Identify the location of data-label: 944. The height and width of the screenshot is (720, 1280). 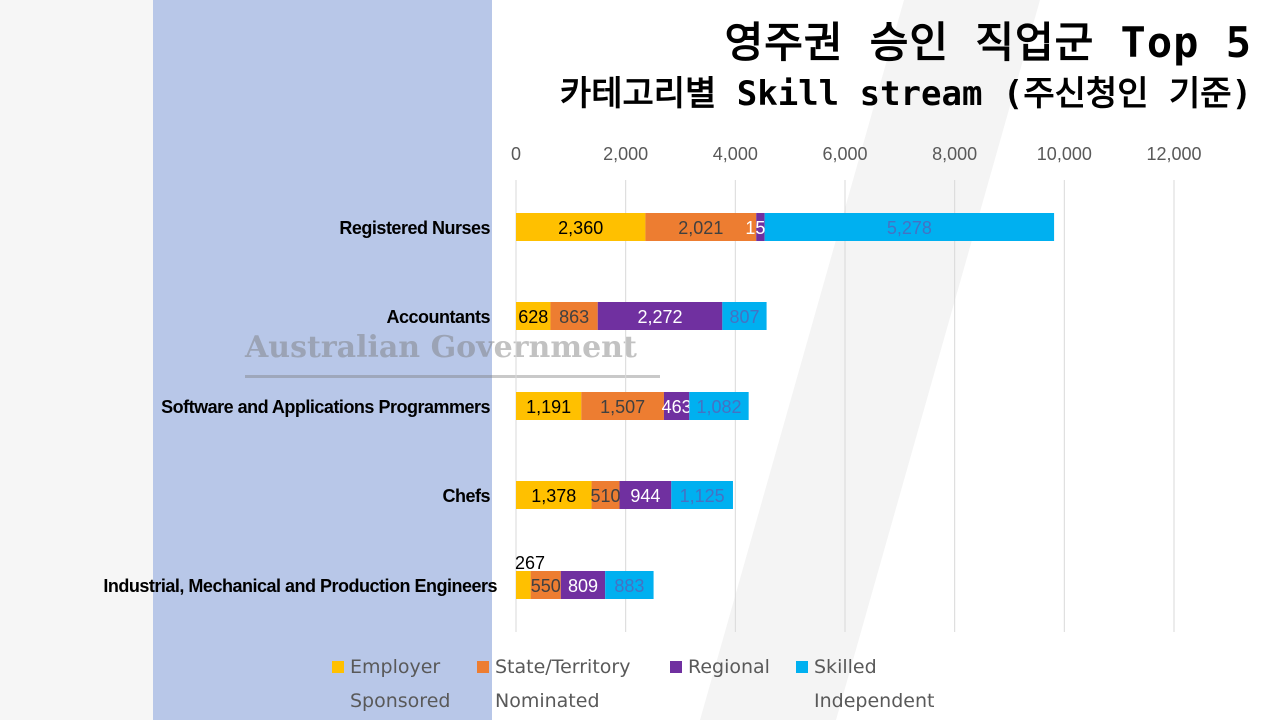
(645, 496).